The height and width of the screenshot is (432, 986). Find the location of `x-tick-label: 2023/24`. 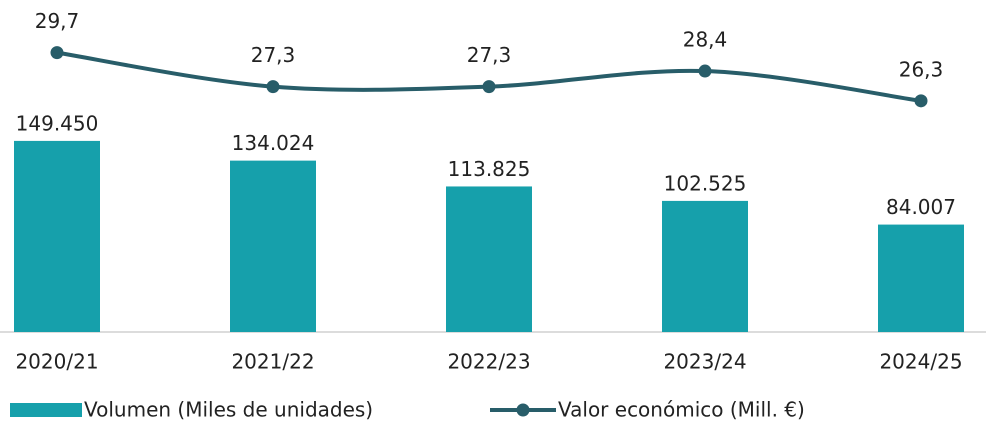

x-tick-label: 2023/24 is located at coordinates (704, 362).